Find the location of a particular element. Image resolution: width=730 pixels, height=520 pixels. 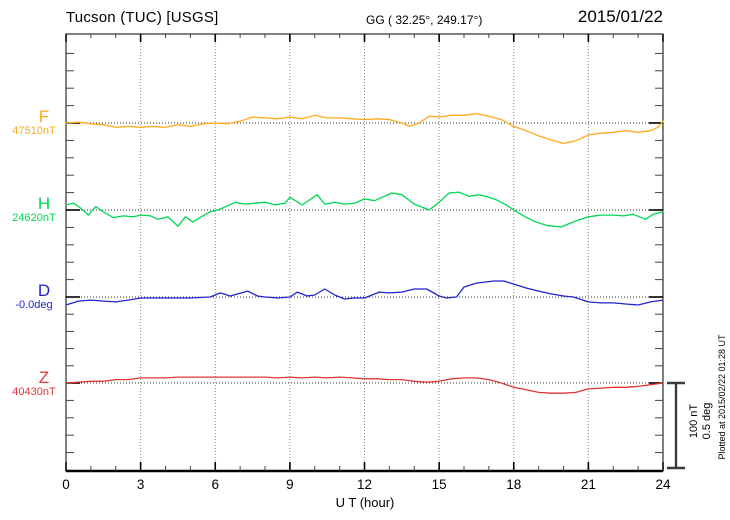

geographic-coordinates: GG ( 32.25°, 249.17°) is located at coordinates (424, 20).